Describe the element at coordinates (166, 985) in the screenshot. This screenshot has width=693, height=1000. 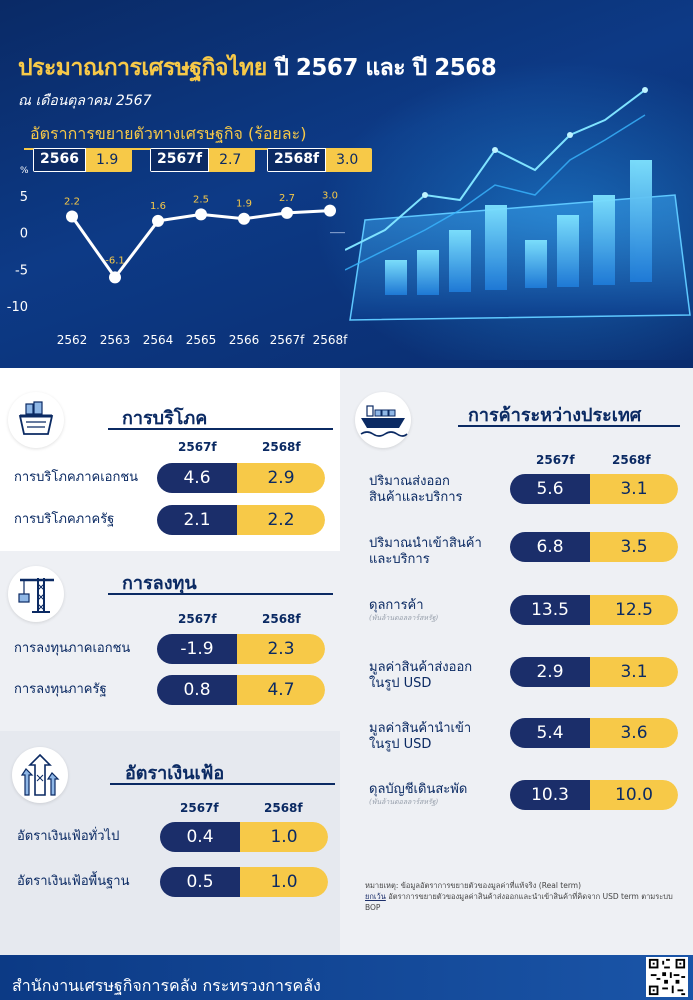
I see `footer-organization: สำนักงานเศรษฐกิจการคลัง กระทรวงการคลัง` at that location.